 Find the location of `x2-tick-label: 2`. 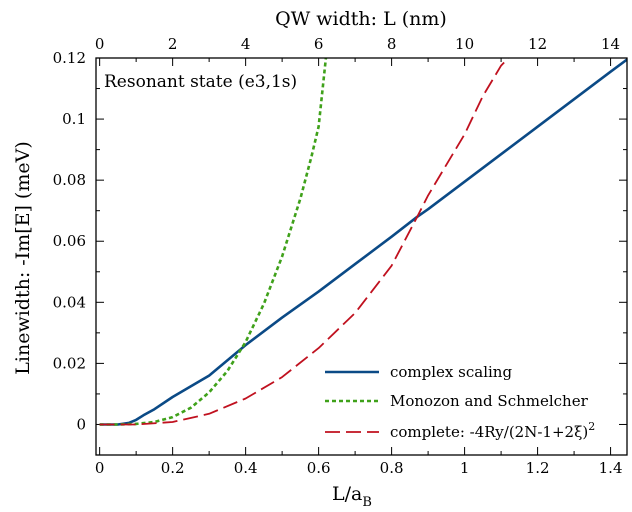

x2-tick-label: 2 is located at coordinates (173, 44).